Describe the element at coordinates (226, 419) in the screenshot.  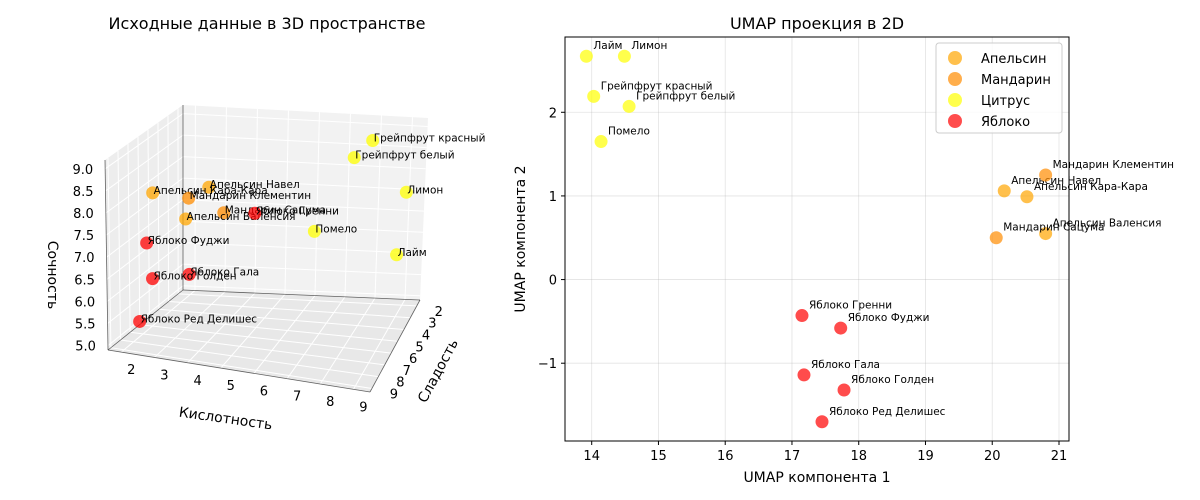
I see `x-axis-label-3d: Кислотность` at that location.